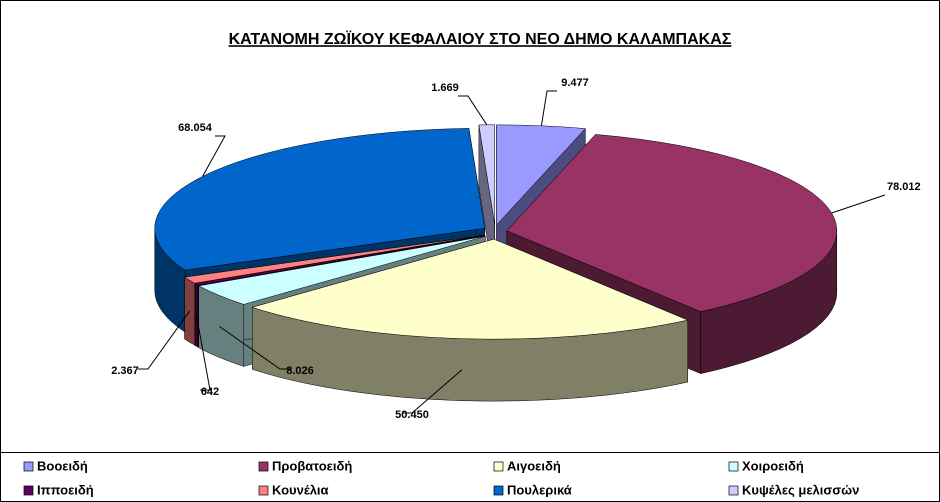 Image resolution: width=940 pixels, height=502 pixels. What do you see at coordinates (300, 489) in the screenshot?
I see `legend-label: Κουνέλια` at bounding box center [300, 489].